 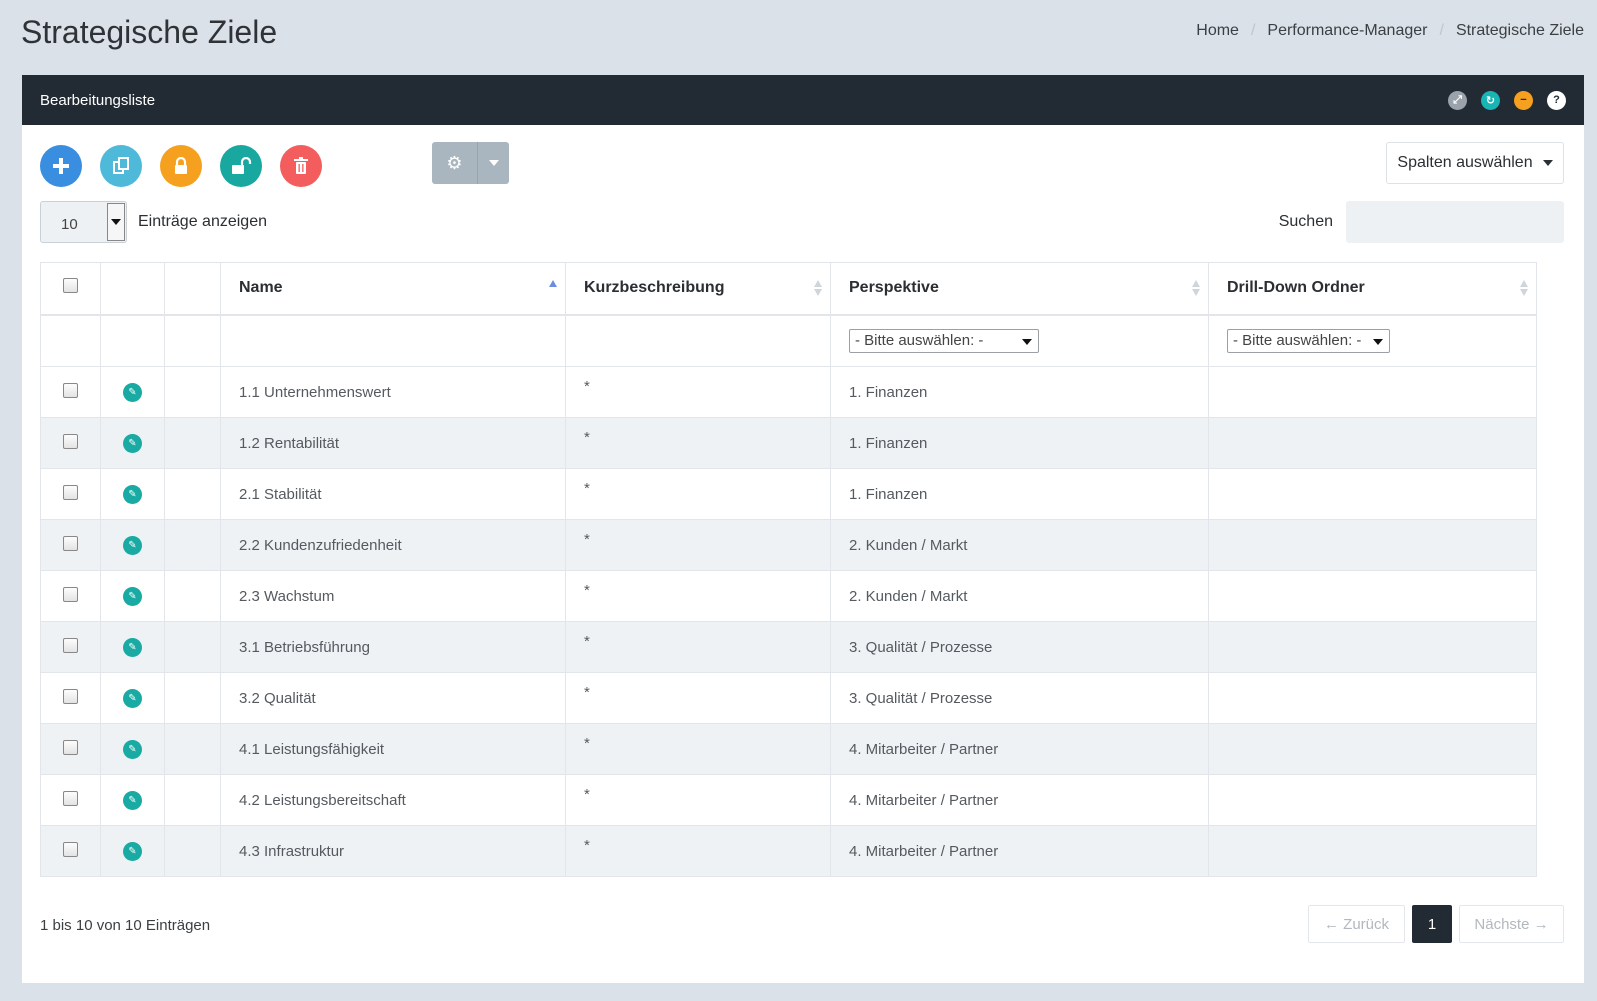 I want to click on table-row: ✎ 2.1 Stabilität * 1. Finanzen, so click(x=788, y=494).